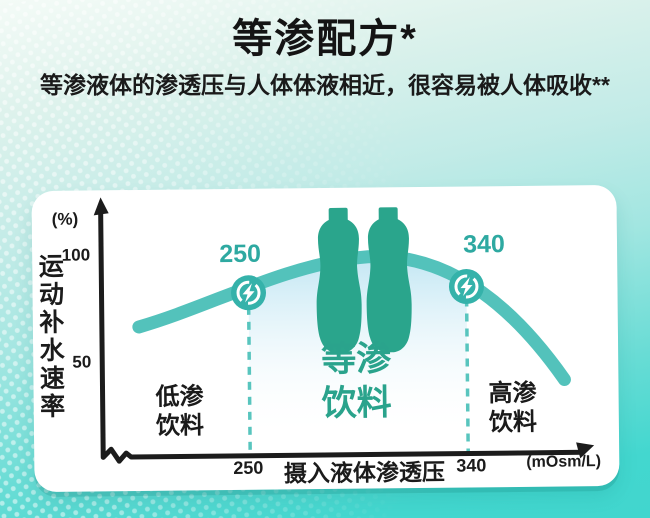  I want to click on bottle-icons, so click(364, 280).